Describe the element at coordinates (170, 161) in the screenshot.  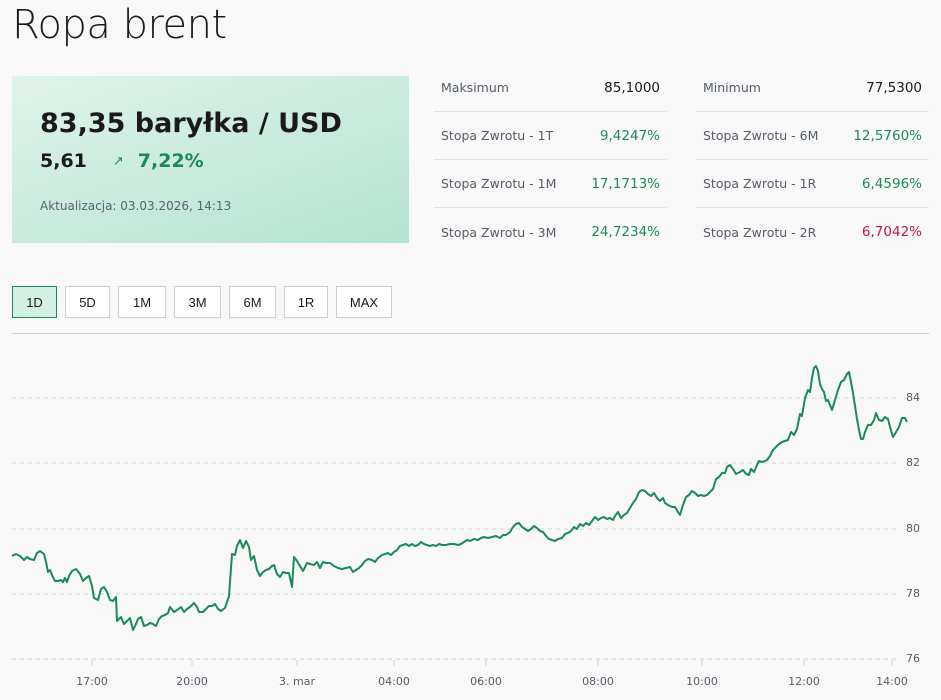
I see `change-percent: 7,22%` at that location.